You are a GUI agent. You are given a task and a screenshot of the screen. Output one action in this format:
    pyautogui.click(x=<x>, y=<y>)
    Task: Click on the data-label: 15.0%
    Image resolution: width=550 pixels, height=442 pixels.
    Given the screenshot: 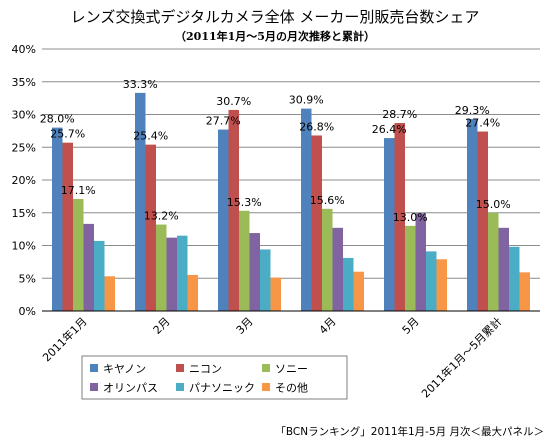 What is the action you would take?
    pyautogui.click(x=493, y=204)
    